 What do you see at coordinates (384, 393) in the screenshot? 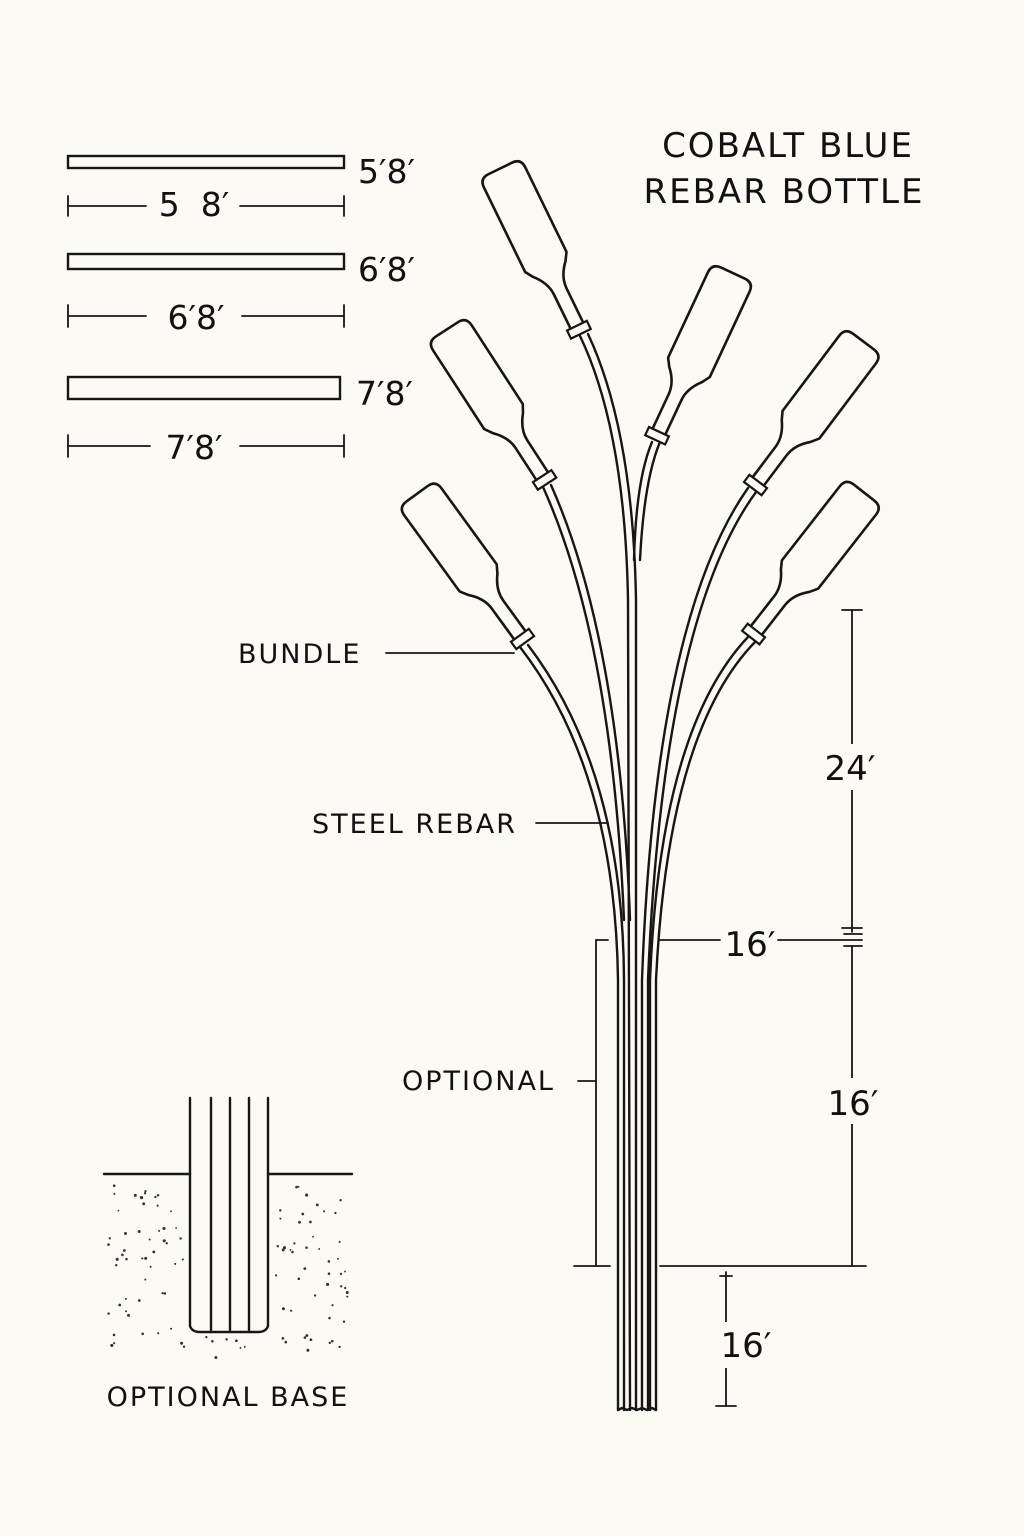
I see `rod-length-label-3: 7′8′` at bounding box center [384, 393].